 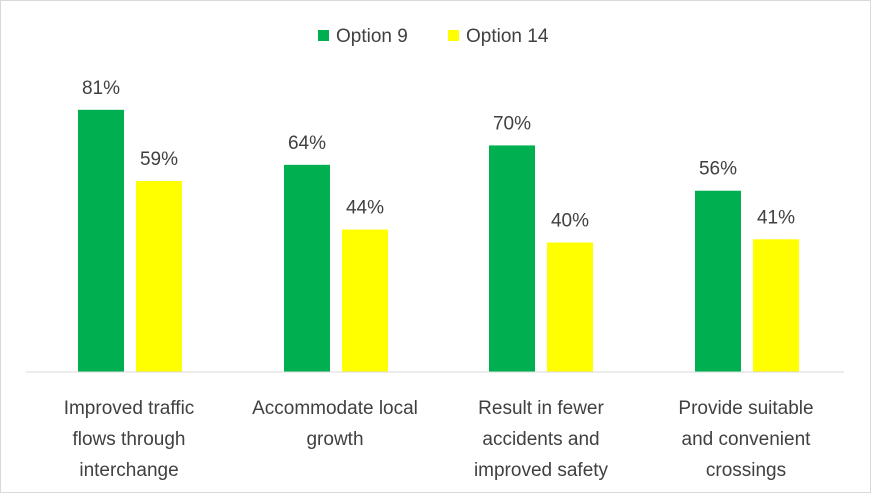 What do you see at coordinates (776, 217) in the screenshot?
I see `data-label-option-14-4: 41%` at bounding box center [776, 217].